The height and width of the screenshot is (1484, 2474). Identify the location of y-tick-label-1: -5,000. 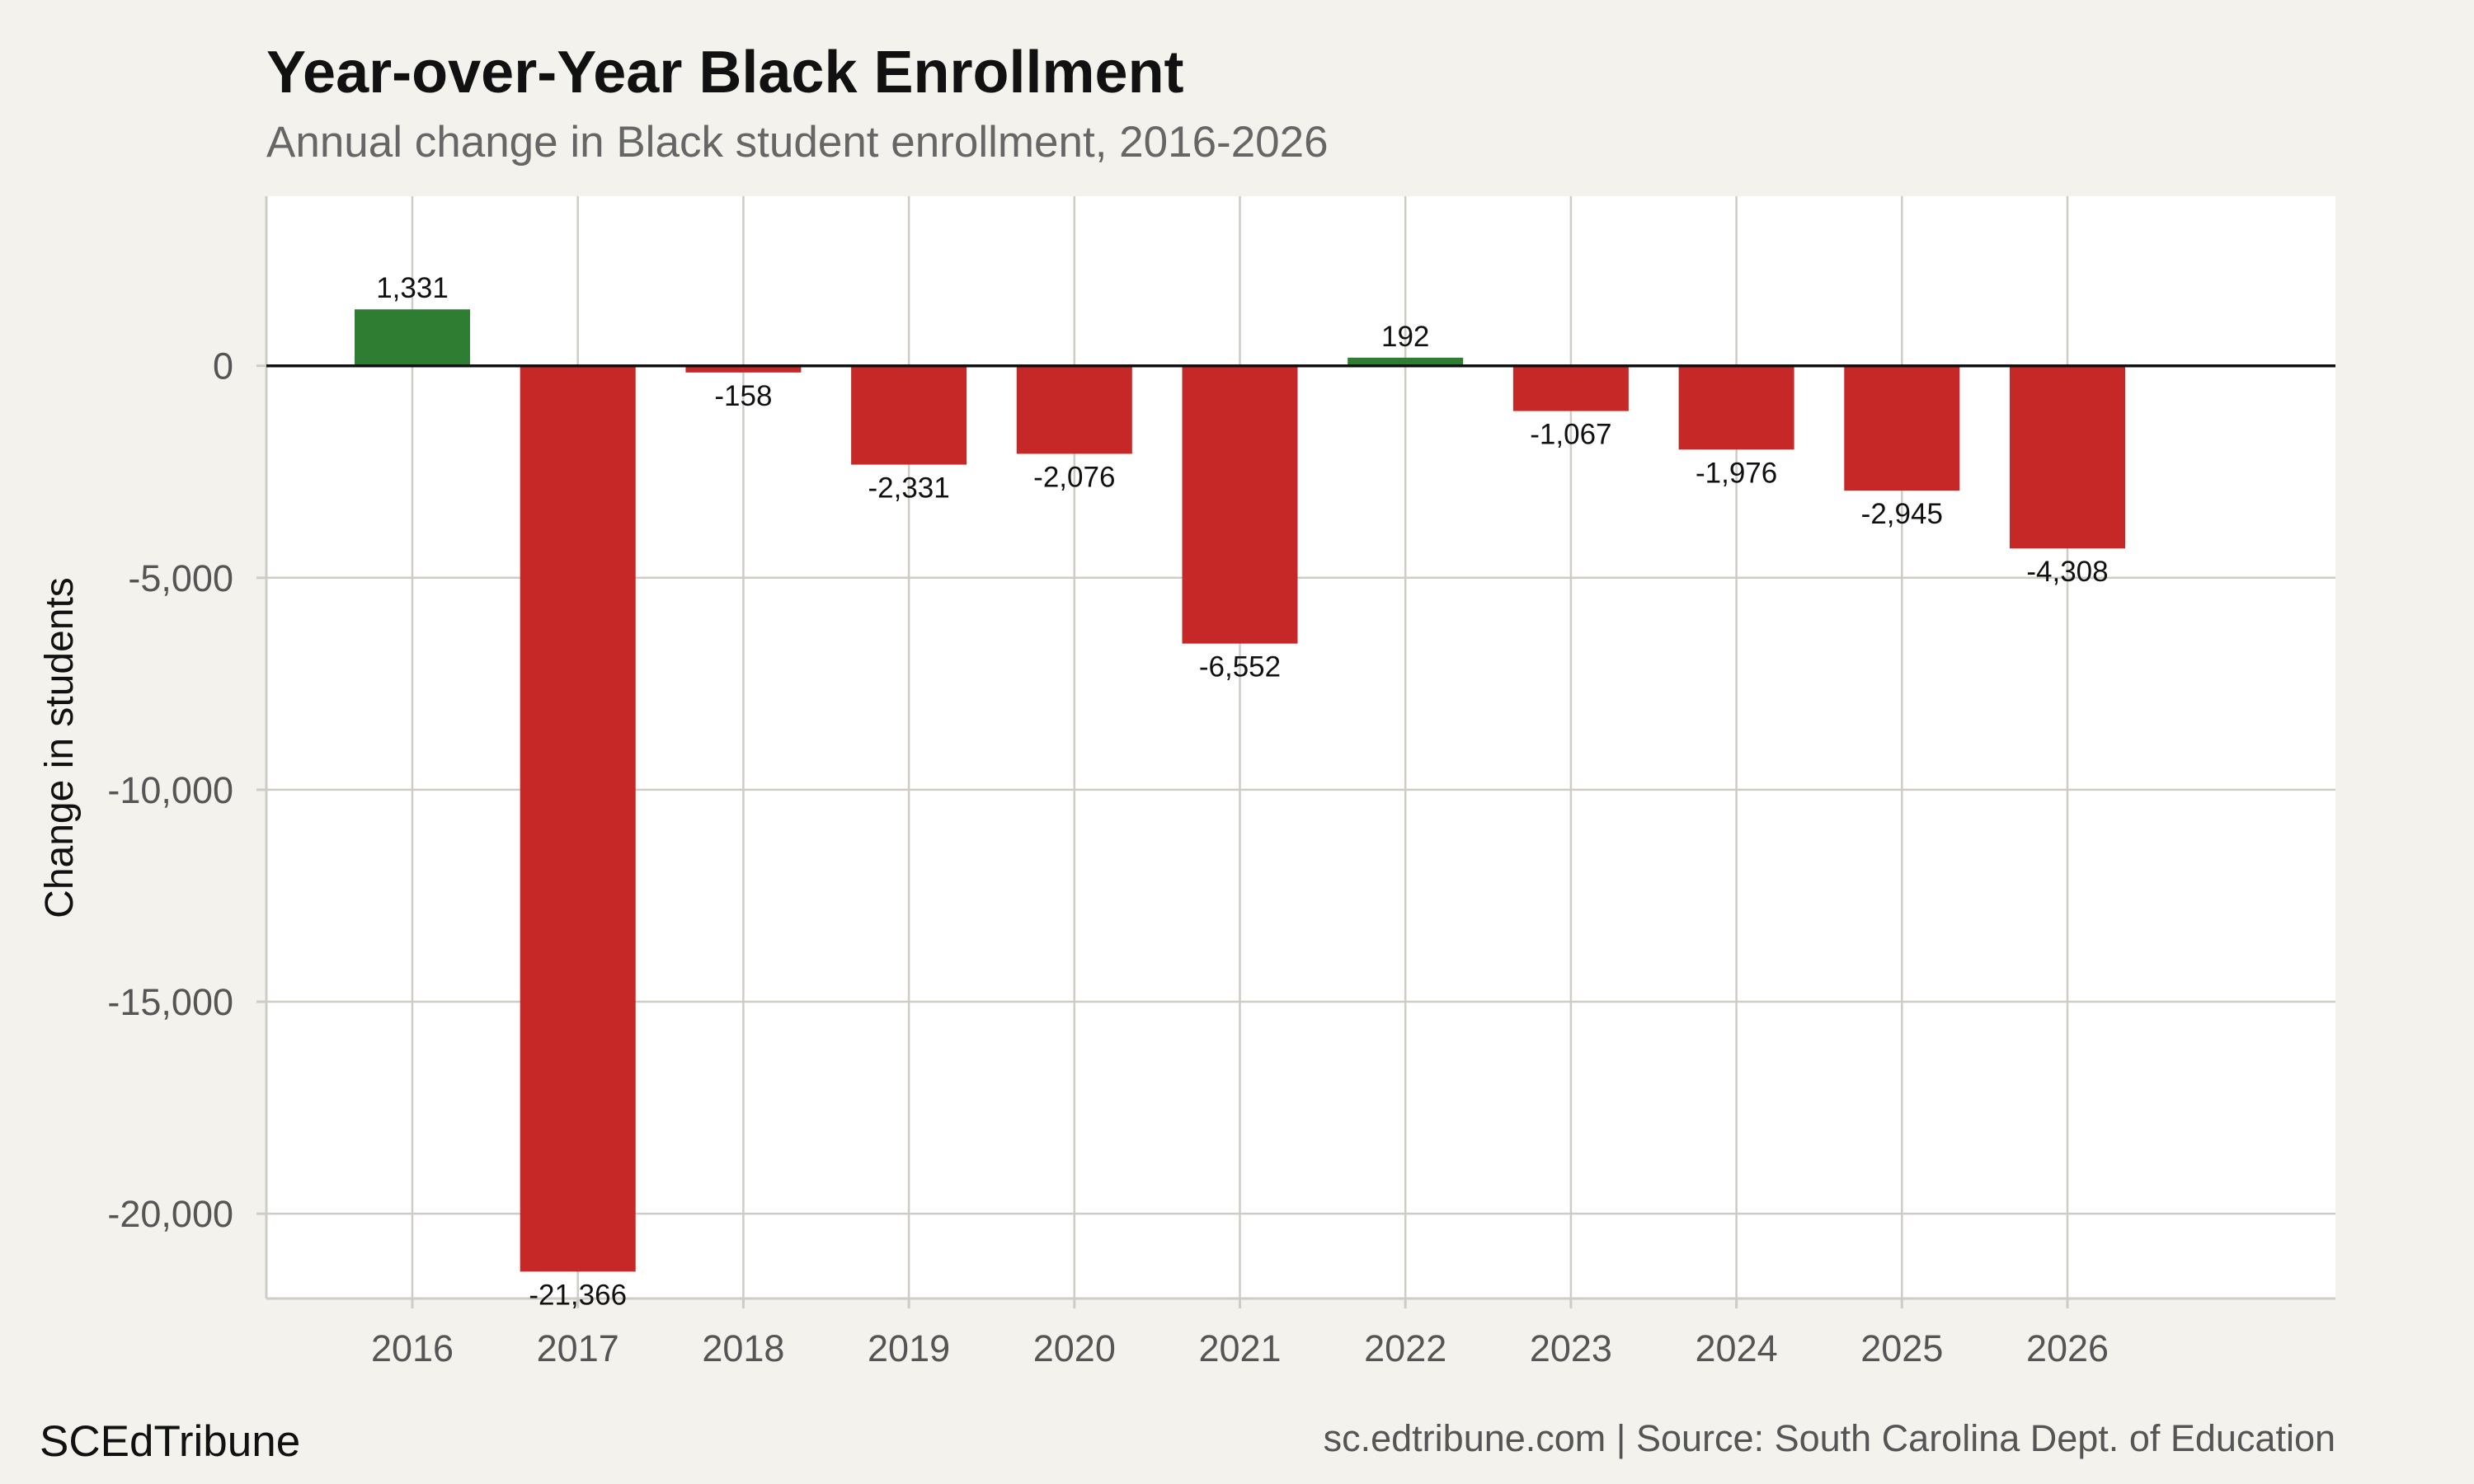
(180, 578).